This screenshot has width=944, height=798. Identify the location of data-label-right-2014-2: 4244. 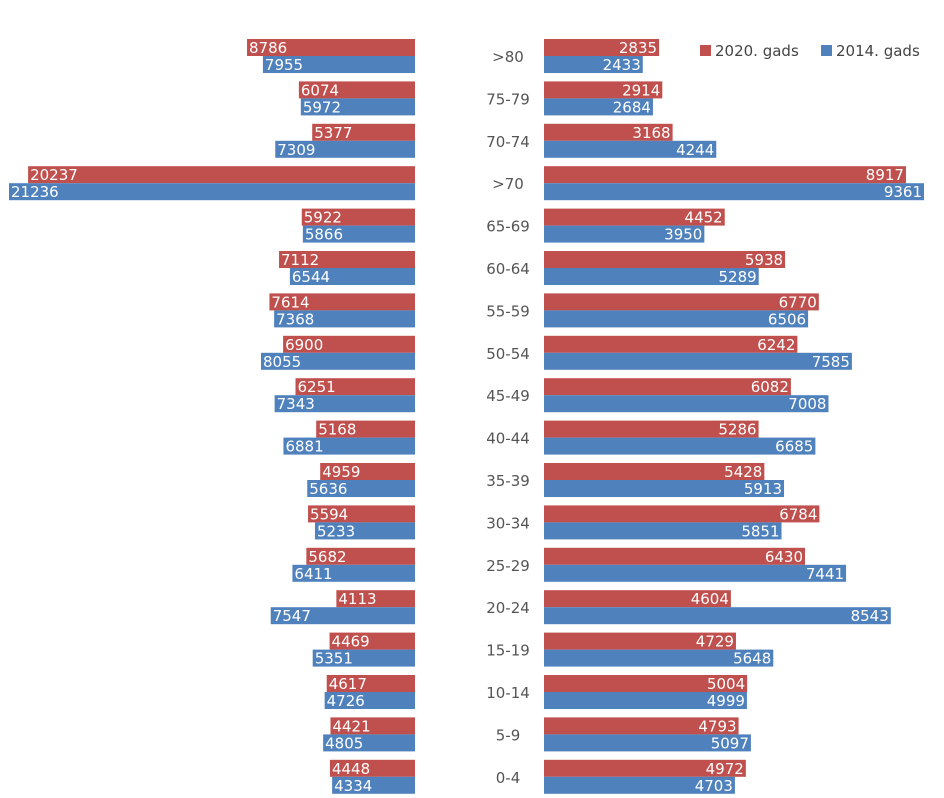
(695, 150).